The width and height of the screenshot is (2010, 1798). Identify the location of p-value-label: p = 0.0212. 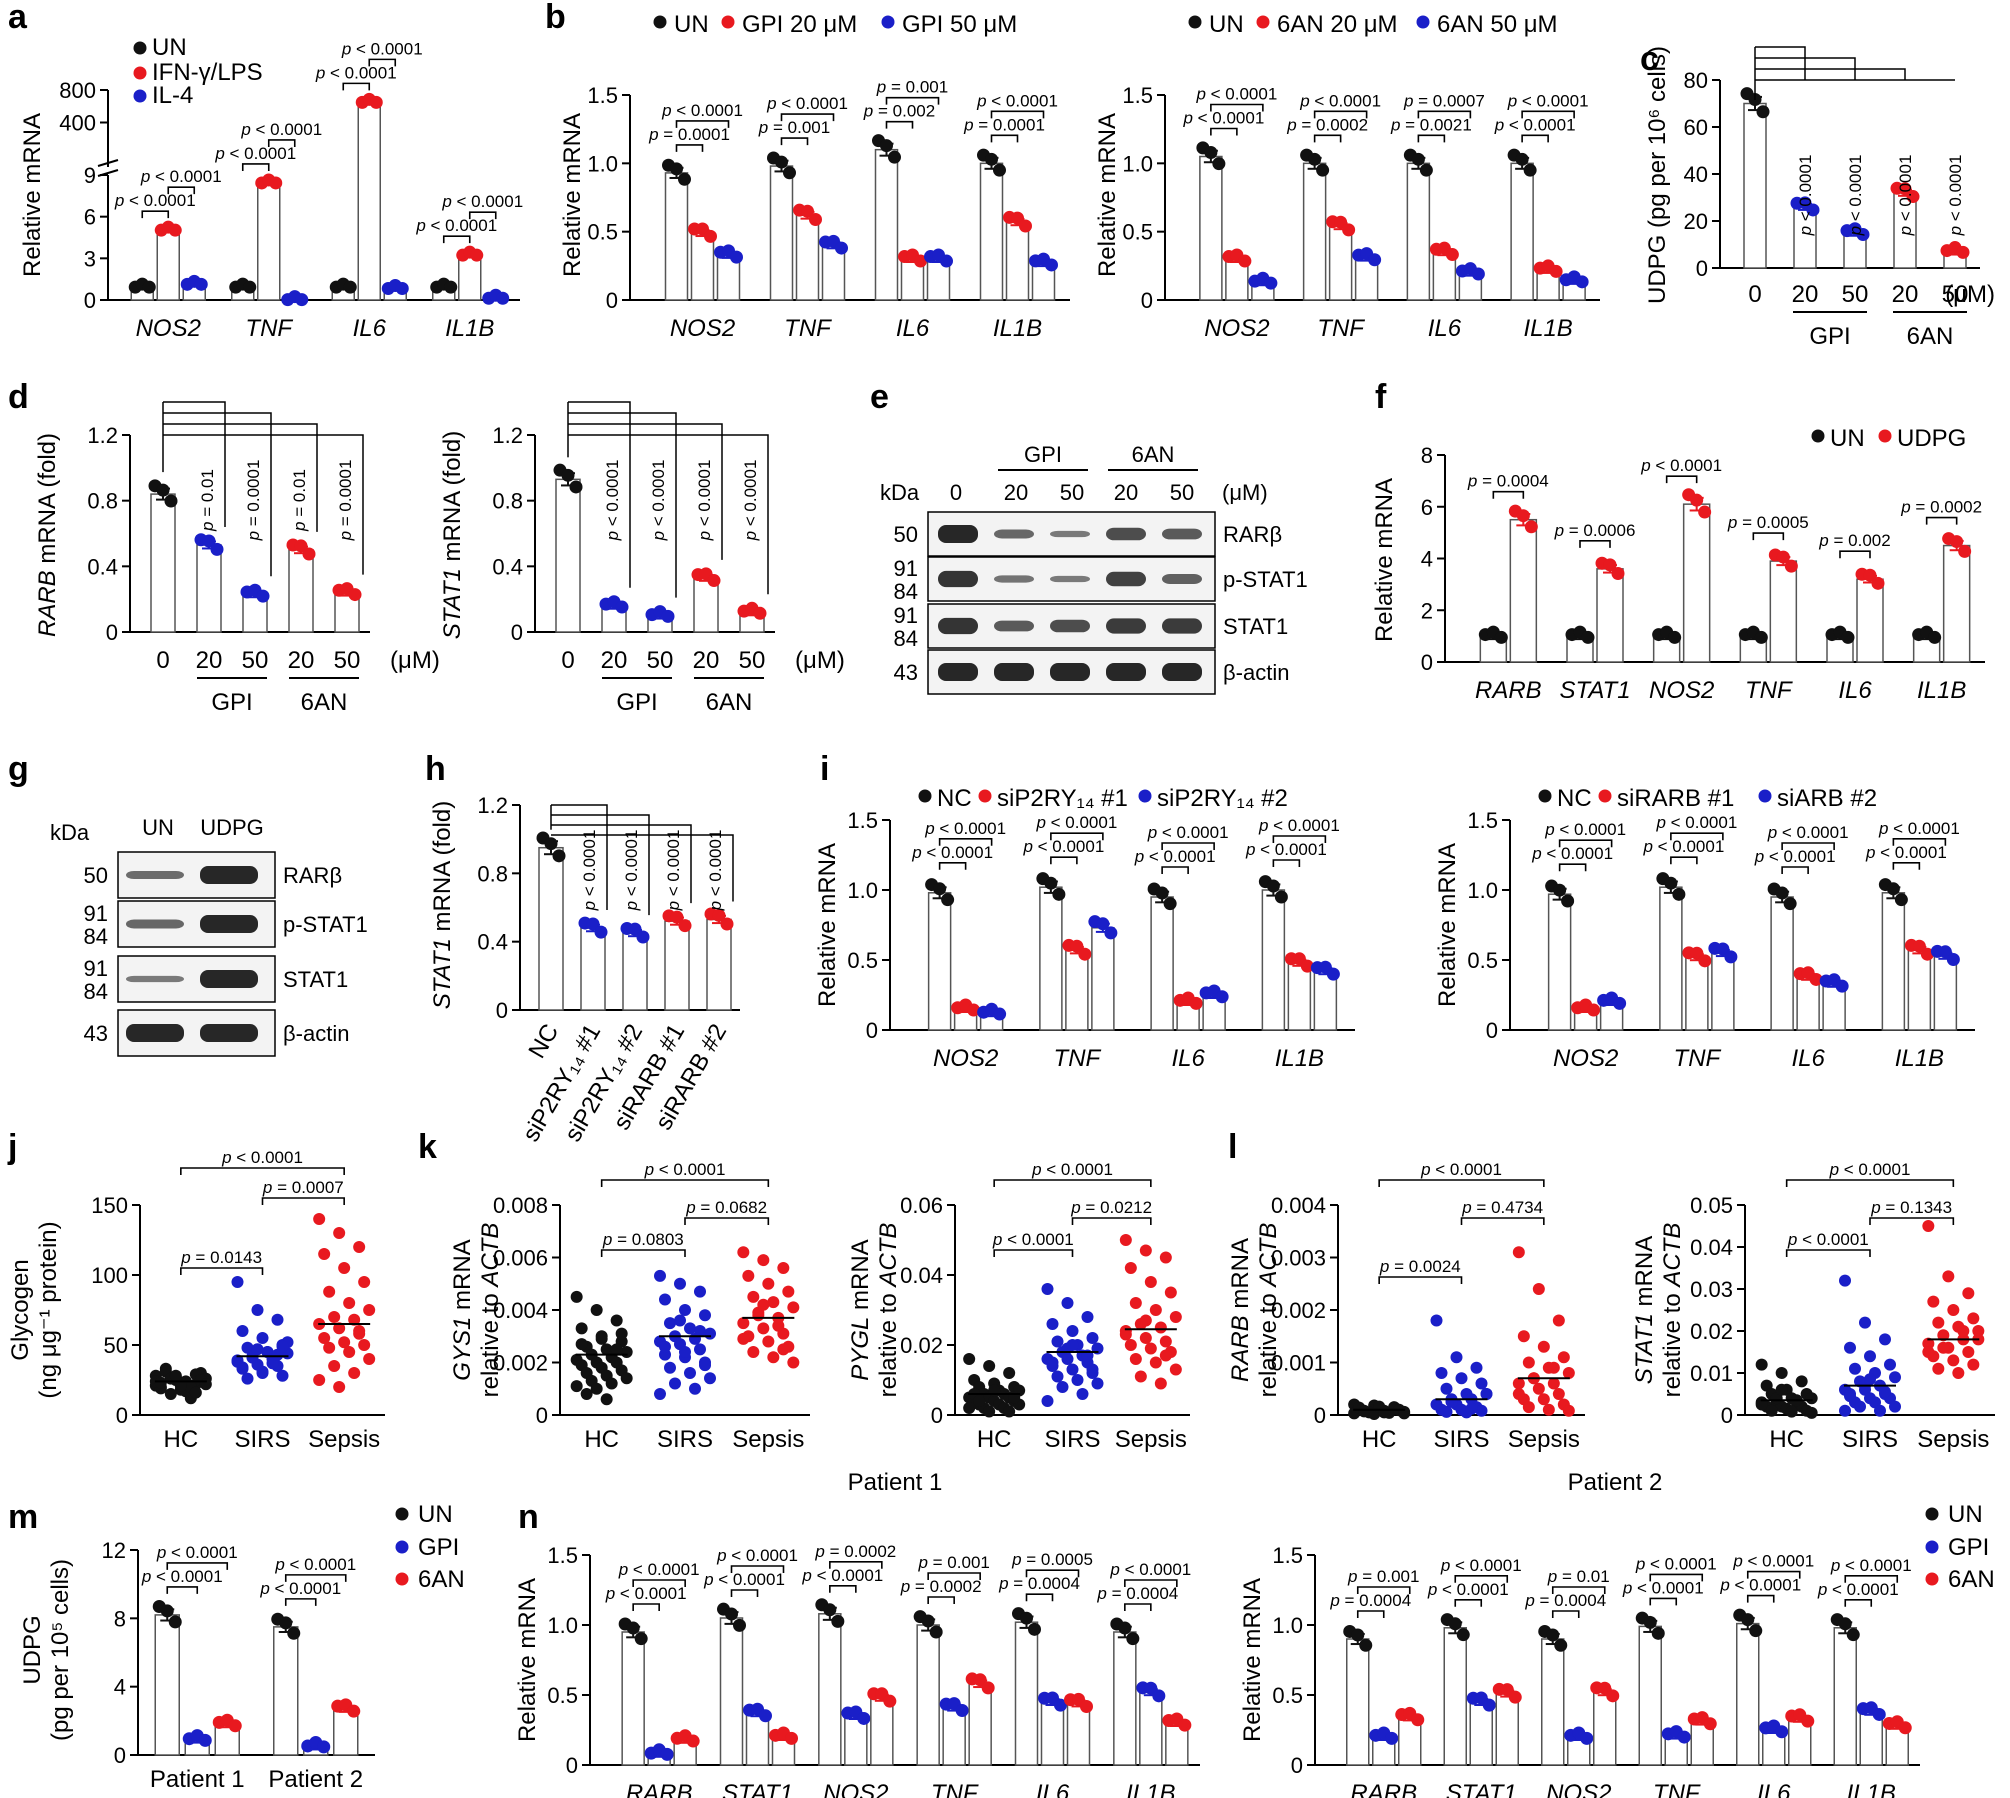
(1111, 1207).